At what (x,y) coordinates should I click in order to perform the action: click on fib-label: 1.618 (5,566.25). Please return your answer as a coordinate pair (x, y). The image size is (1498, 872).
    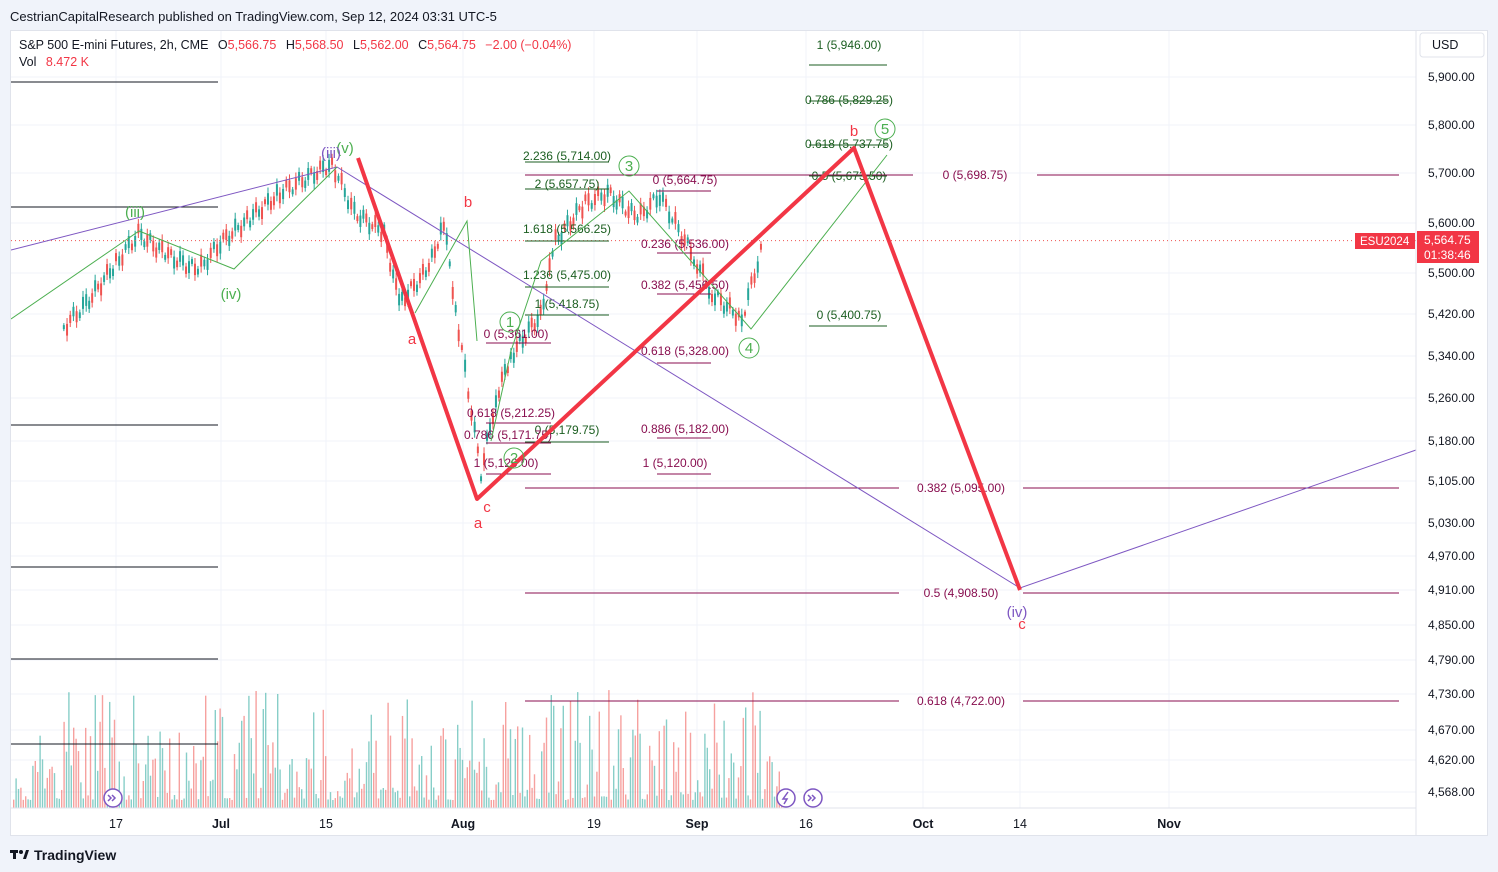
    Looking at the image, I should click on (567, 229).